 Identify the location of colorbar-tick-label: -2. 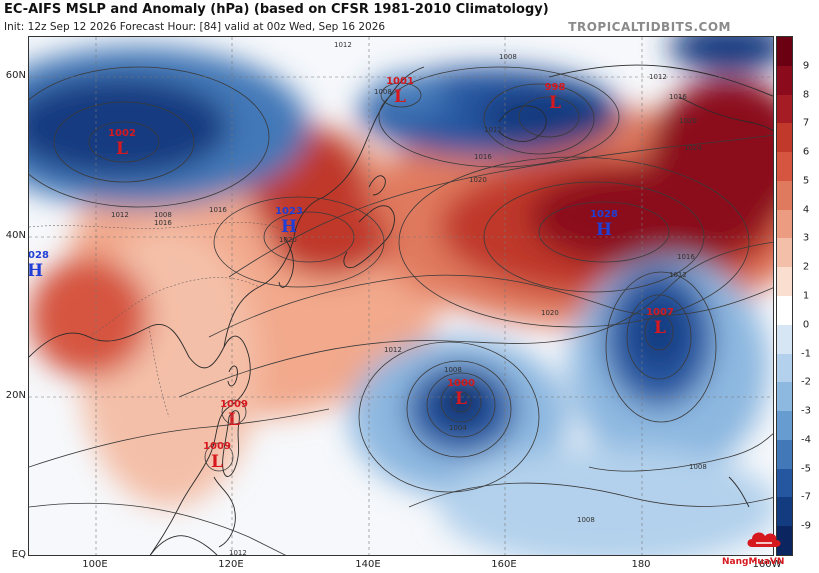
(806, 382).